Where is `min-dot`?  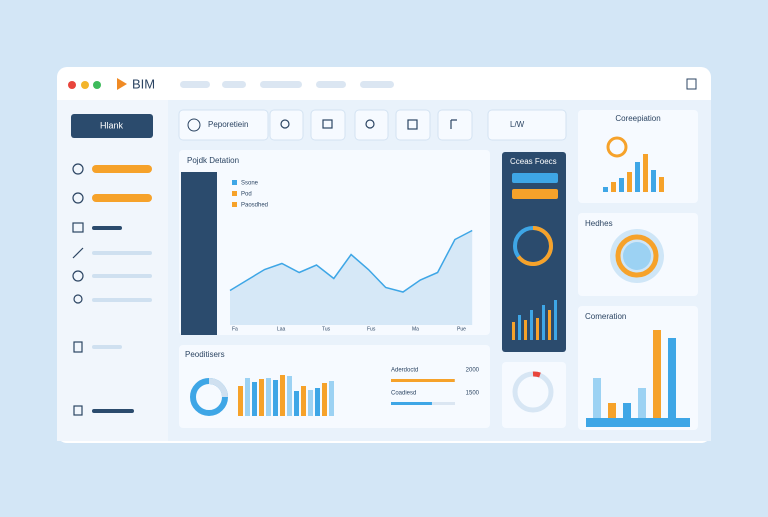 min-dot is located at coordinates (85, 85).